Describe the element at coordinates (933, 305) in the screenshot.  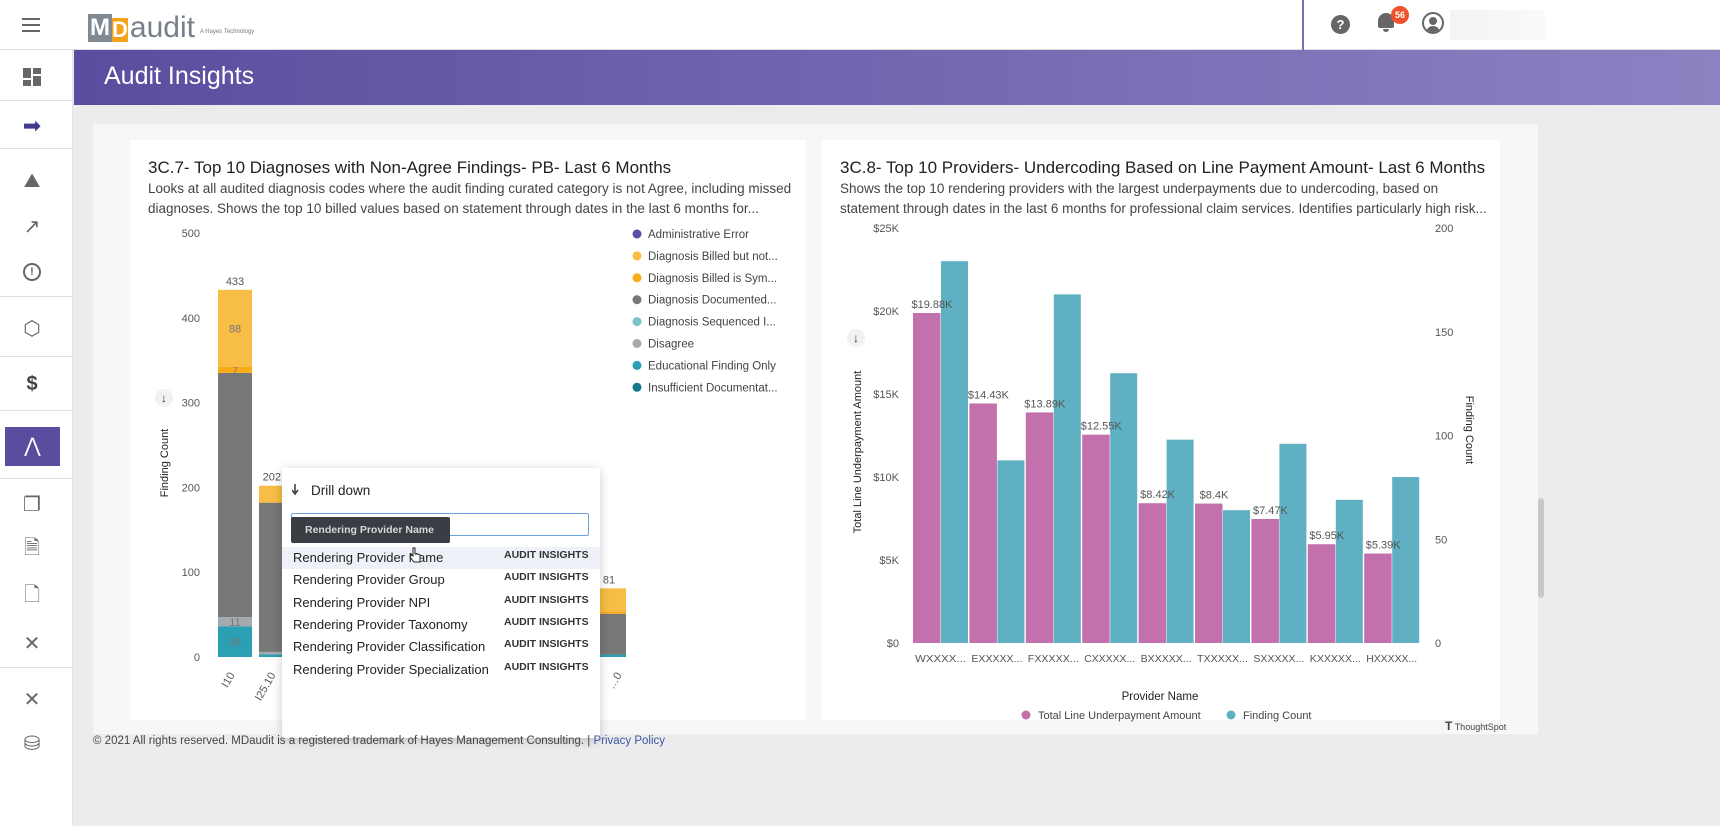
I see `data-label: $19.88K` at that location.